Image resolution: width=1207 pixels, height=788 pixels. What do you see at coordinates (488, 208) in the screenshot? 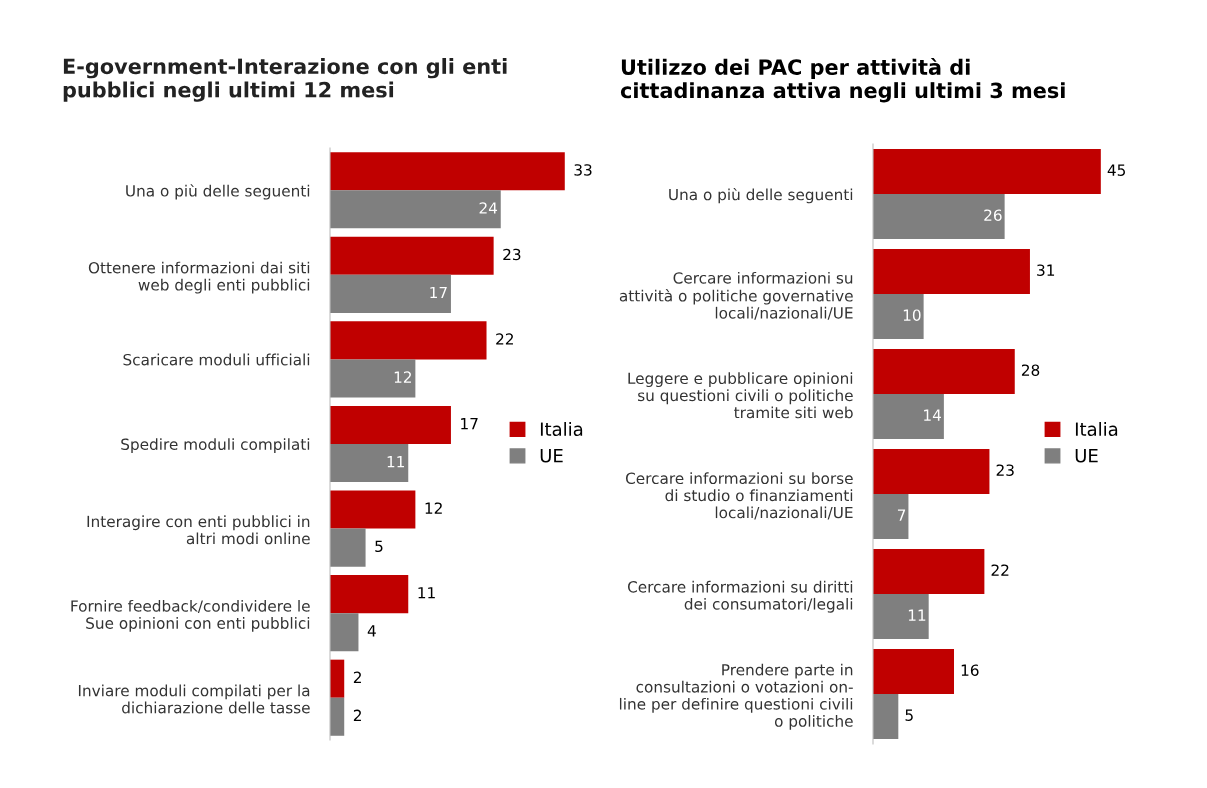
I see `data-label: 24` at bounding box center [488, 208].